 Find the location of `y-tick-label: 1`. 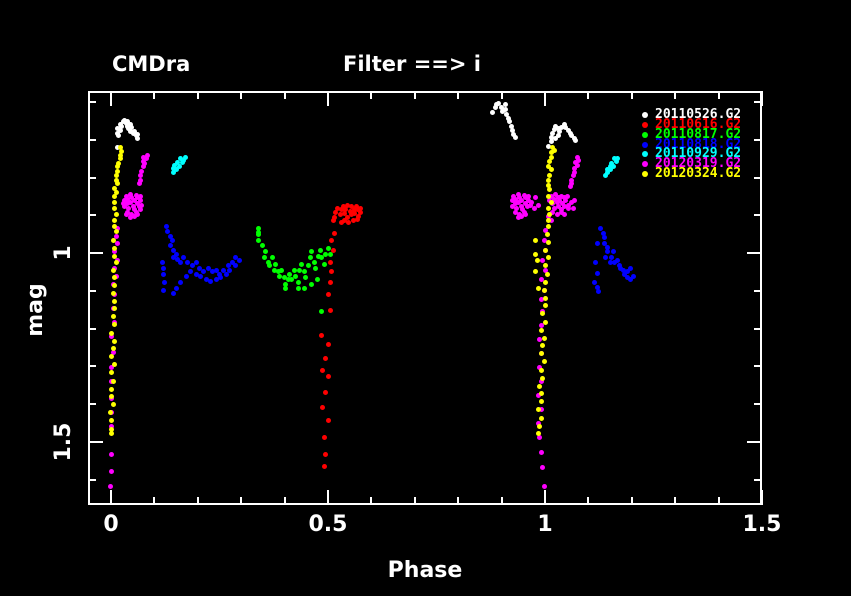

y-tick-label: 1 is located at coordinates (63, 253).